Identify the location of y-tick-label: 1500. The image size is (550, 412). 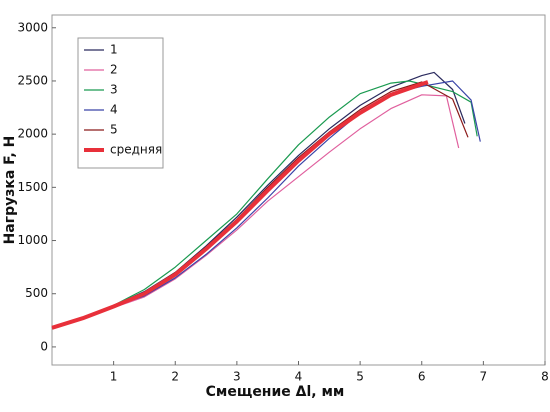
(32, 187).